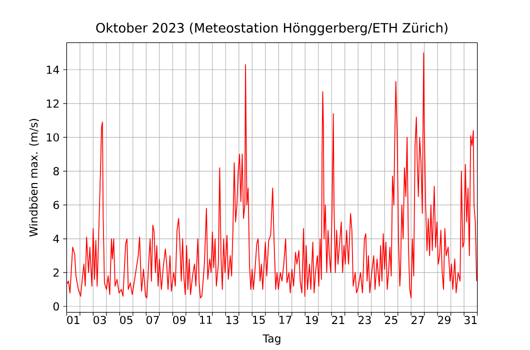 The width and height of the screenshot is (530, 350). I want to click on x-tick-label: 17, so click(285, 320).